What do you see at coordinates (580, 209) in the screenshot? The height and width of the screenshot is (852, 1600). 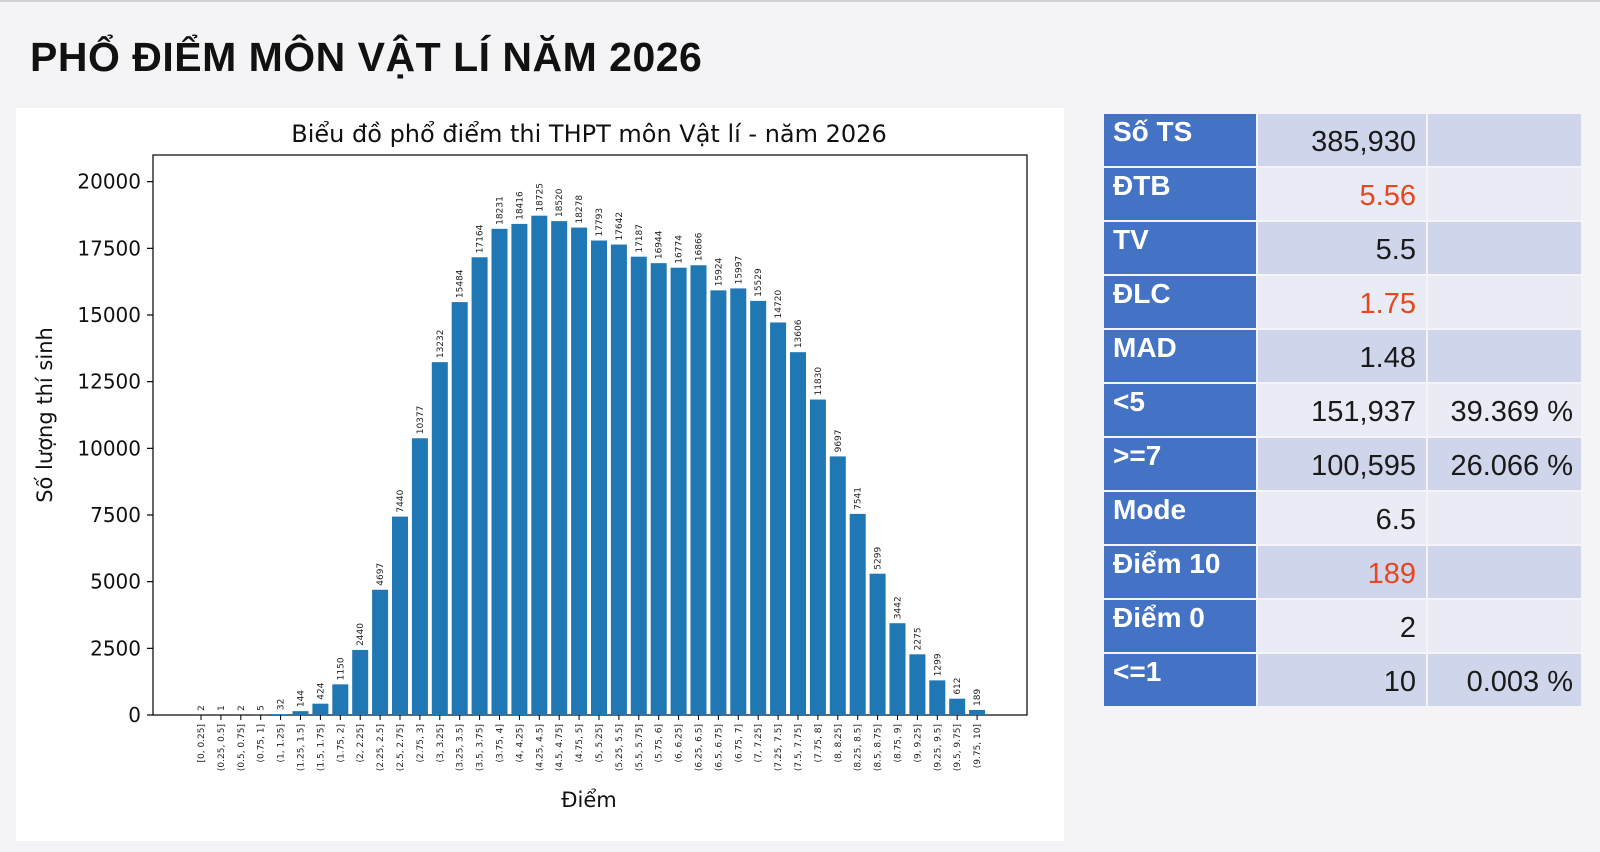 I see `bar-value-label: 18278` at bounding box center [580, 209].